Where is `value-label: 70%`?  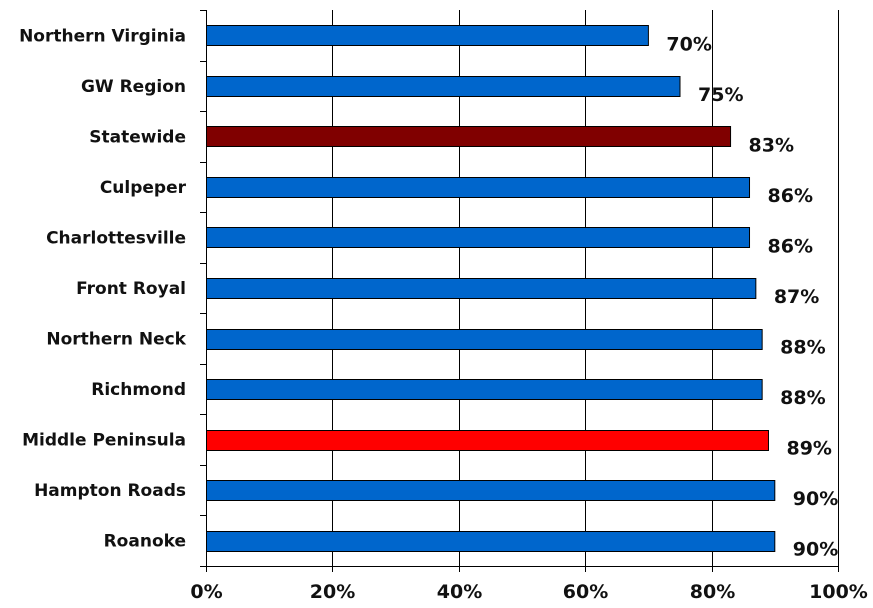
value-label: 70% is located at coordinates (688, 44).